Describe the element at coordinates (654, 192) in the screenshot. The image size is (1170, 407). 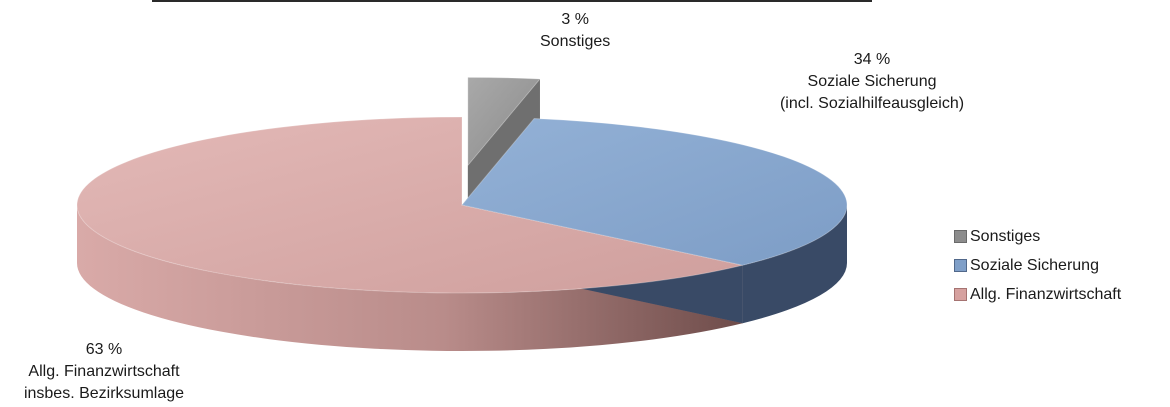
I see `pie-slice-soziale` at that location.